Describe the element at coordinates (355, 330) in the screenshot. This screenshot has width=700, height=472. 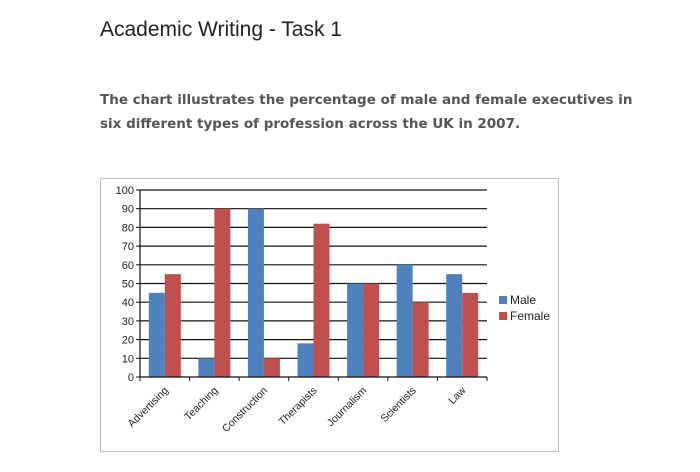
I see `bar-male-journalism` at that location.